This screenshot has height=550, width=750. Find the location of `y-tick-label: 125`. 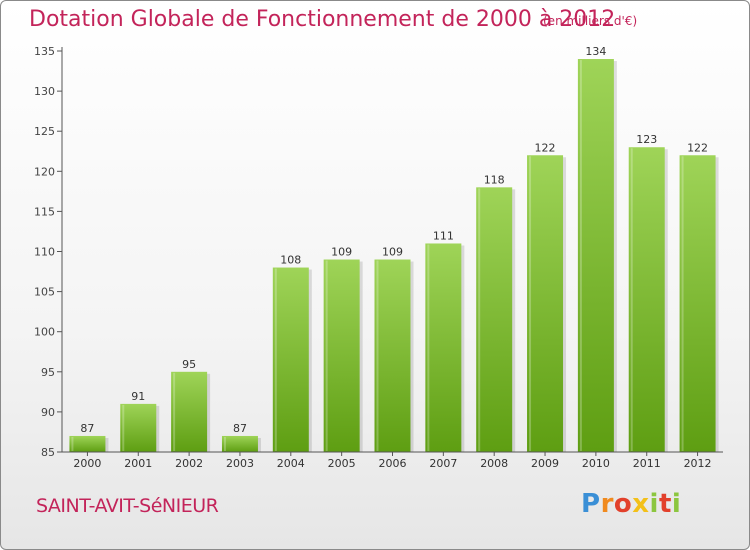

y-tick-label: 125 is located at coordinates (44, 131).